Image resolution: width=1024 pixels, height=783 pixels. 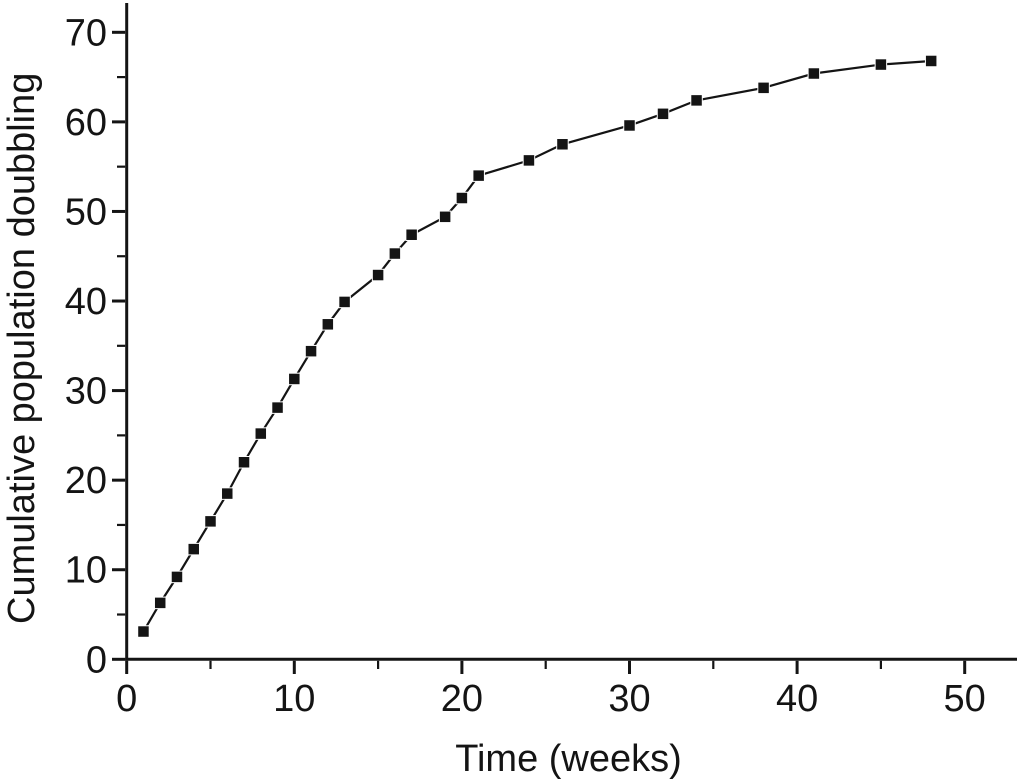 What do you see at coordinates (568, 759) in the screenshot?
I see `x-axis-title: Time (weeks)` at bounding box center [568, 759].